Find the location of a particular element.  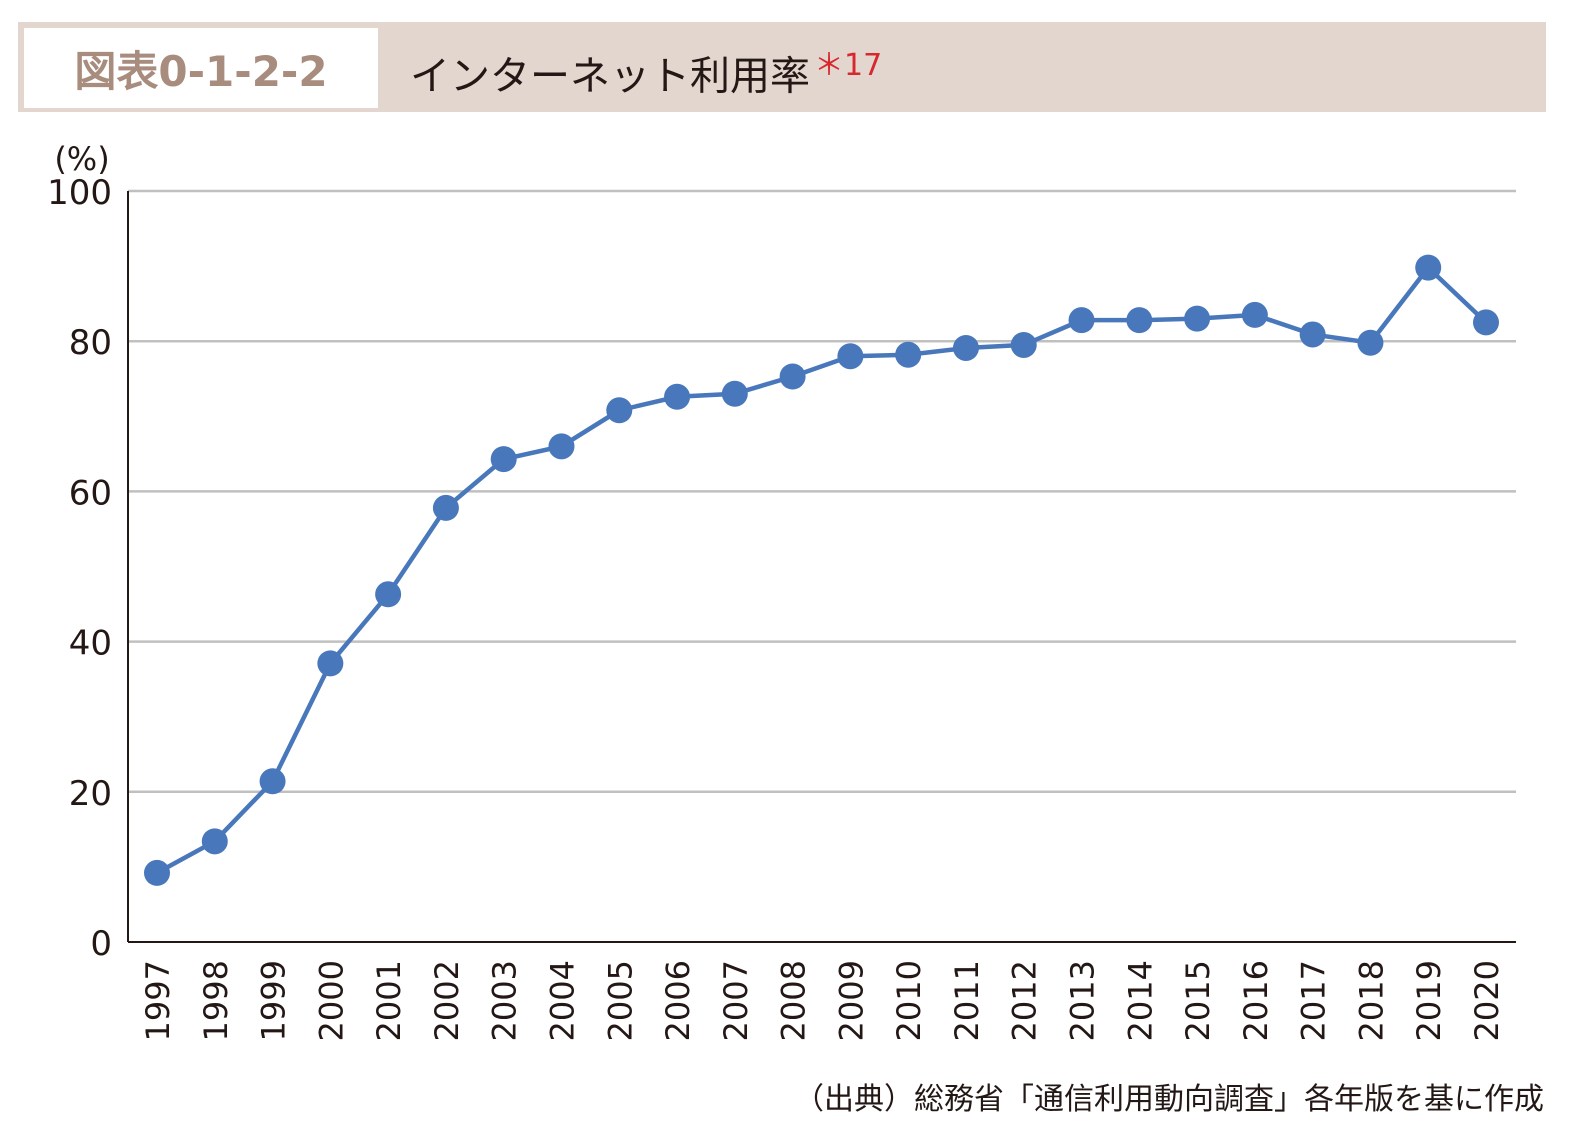

y-tick-label: 40 is located at coordinates (90, 644).